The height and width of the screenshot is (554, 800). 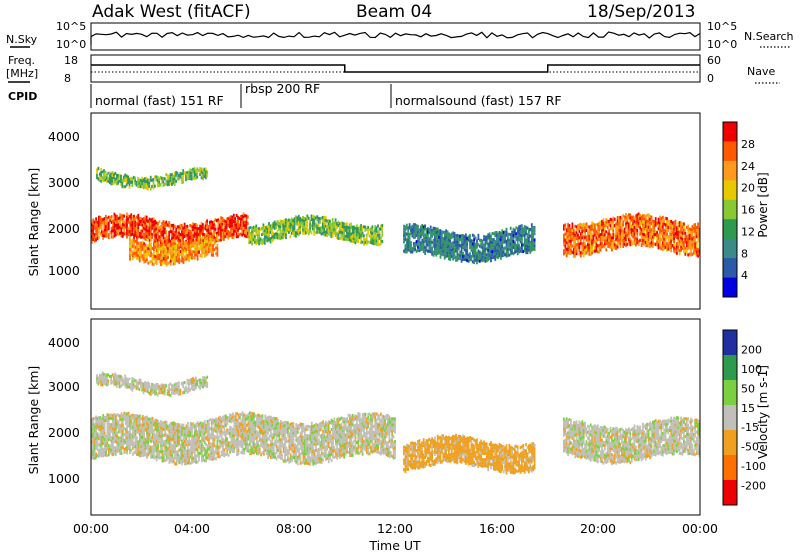 What do you see at coordinates (71, 60) in the screenshot?
I see `freq-tick-high: 18` at bounding box center [71, 60].